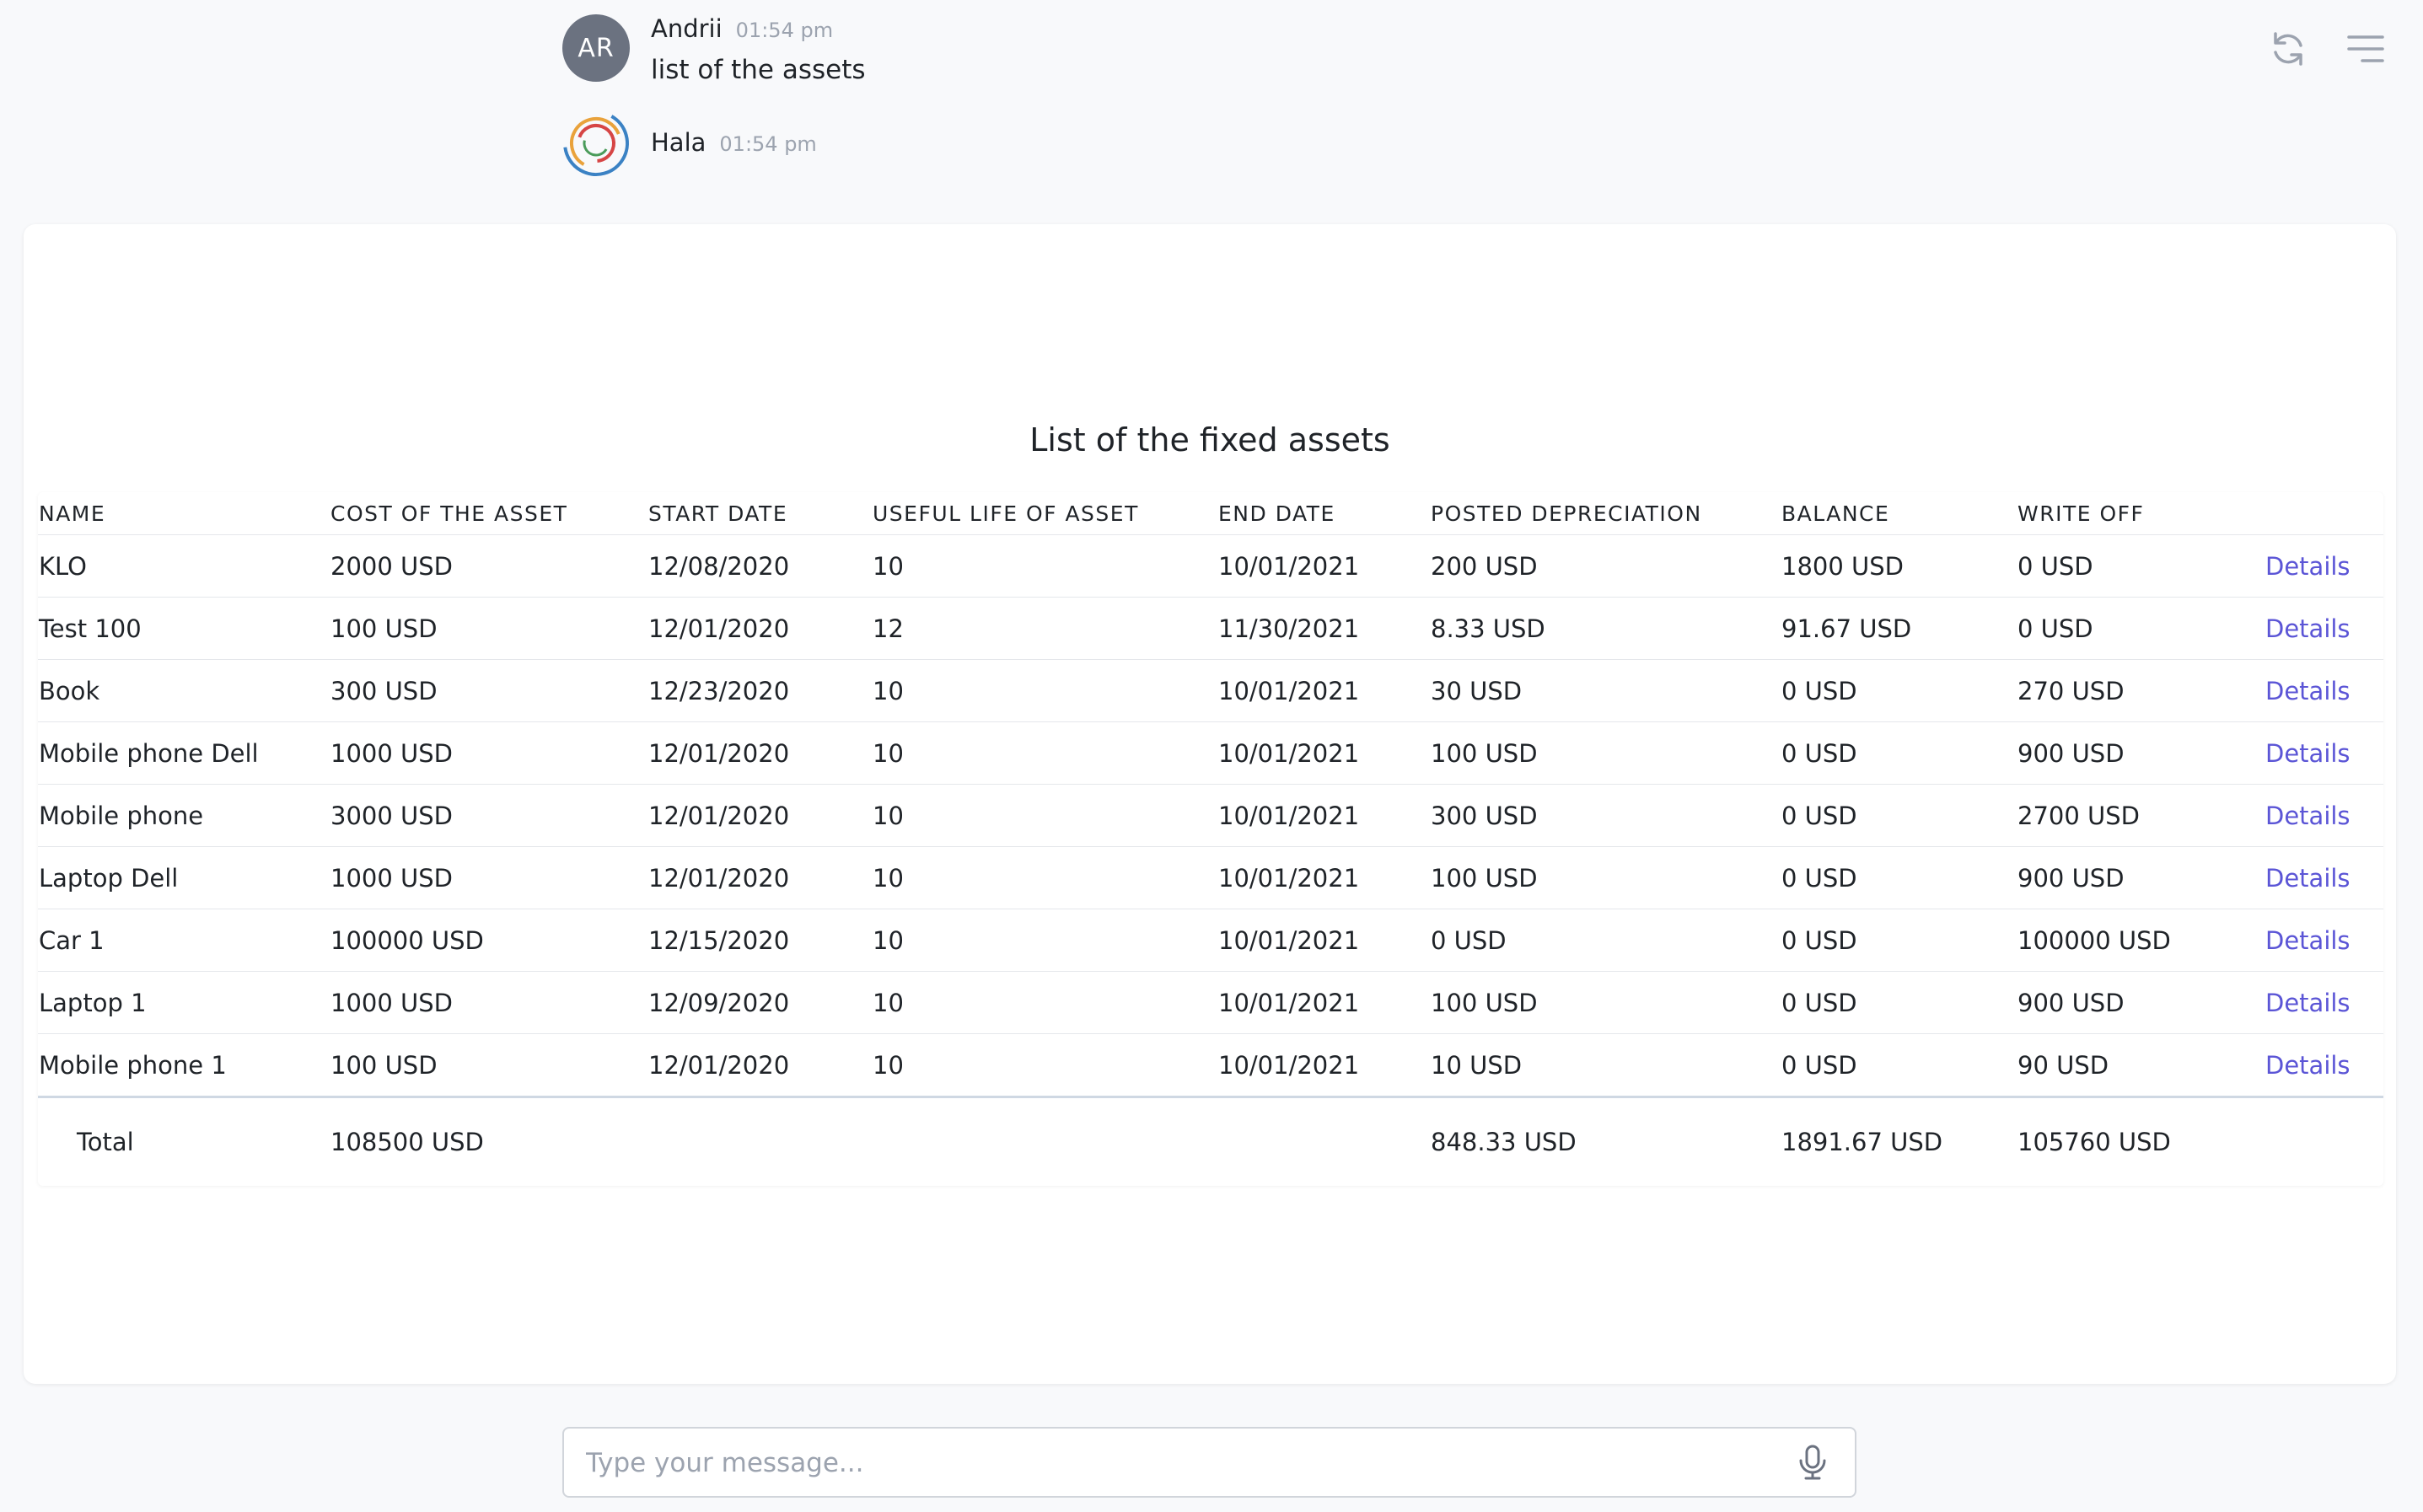 This screenshot has height=1512, width=2423. What do you see at coordinates (1323, 513) in the screenshot?
I see `column-header: END DATE` at bounding box center [1323, 513].